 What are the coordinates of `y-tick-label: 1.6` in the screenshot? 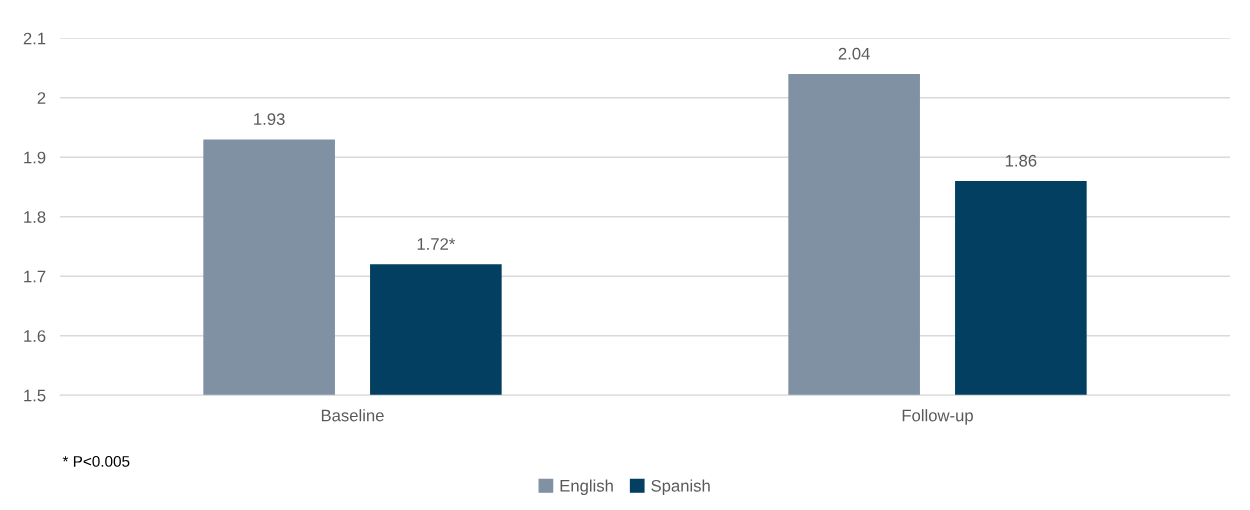 It's located at (35, 336).